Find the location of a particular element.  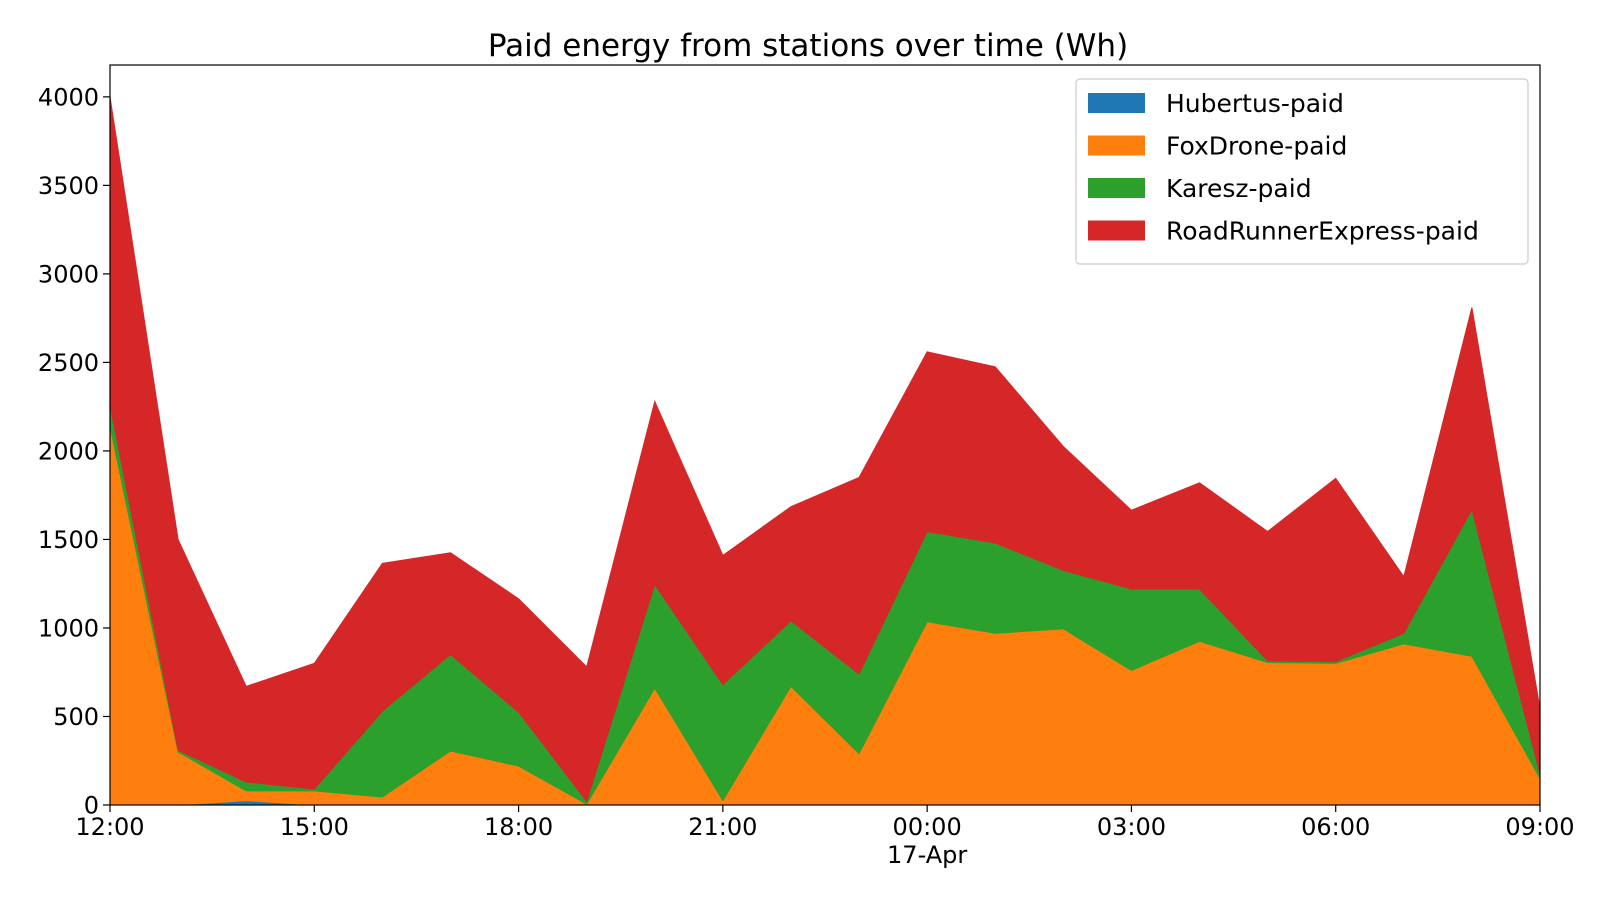

y-tick-label: 2500 is located at coordinates (68, 363).